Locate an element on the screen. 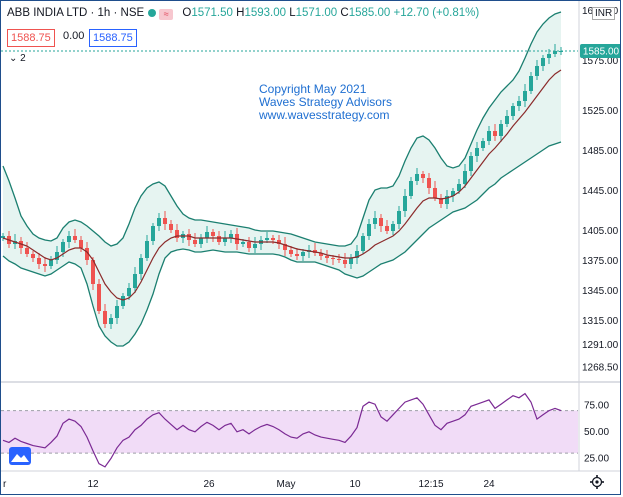  close-value: 1585.00 is located at coordinates (369, 13).